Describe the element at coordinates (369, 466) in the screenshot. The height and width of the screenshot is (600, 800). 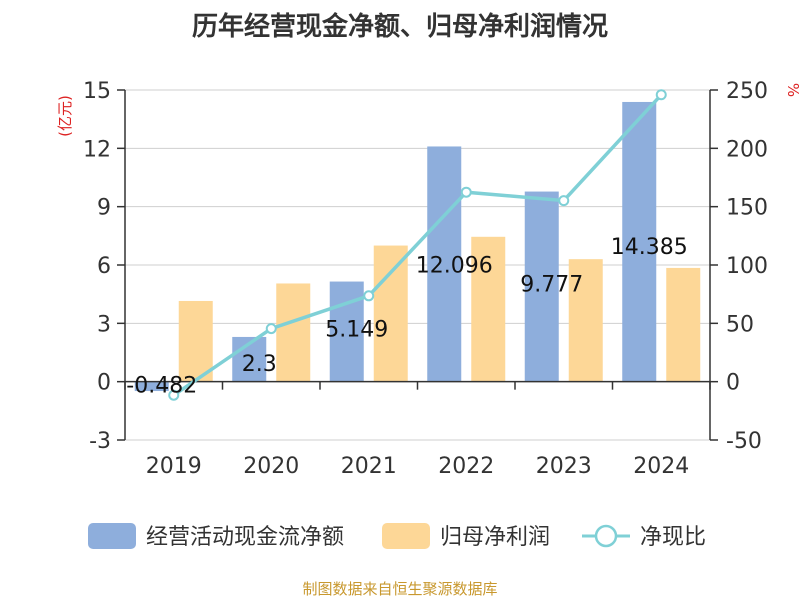
I see `x-axis-tick-label: 2021` at that location.